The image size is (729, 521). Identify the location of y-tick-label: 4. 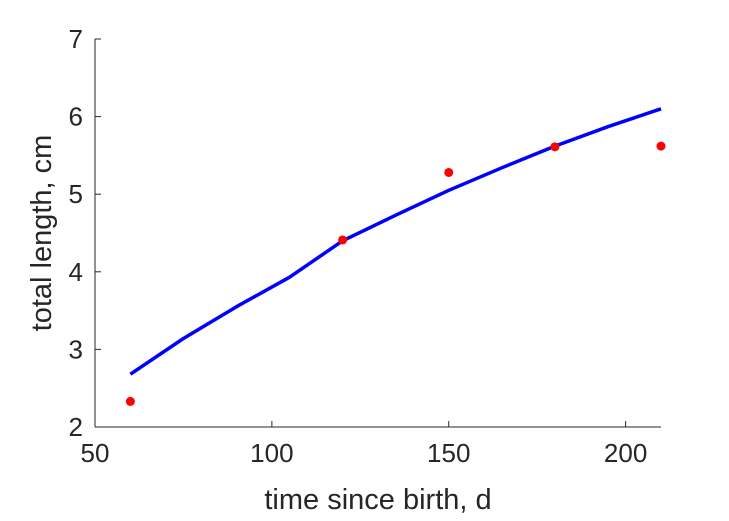
(76, 272).